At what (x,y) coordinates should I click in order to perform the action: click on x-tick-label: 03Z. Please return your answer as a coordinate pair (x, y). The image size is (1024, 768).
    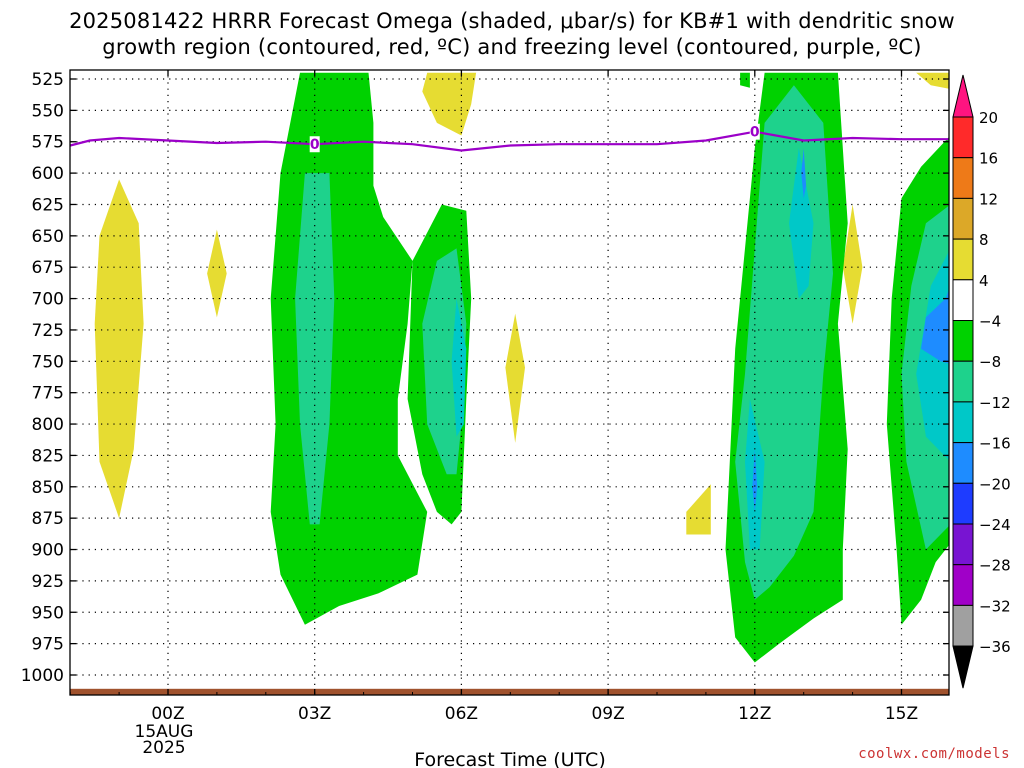
    Looking at the image, I should click on (314, 714).